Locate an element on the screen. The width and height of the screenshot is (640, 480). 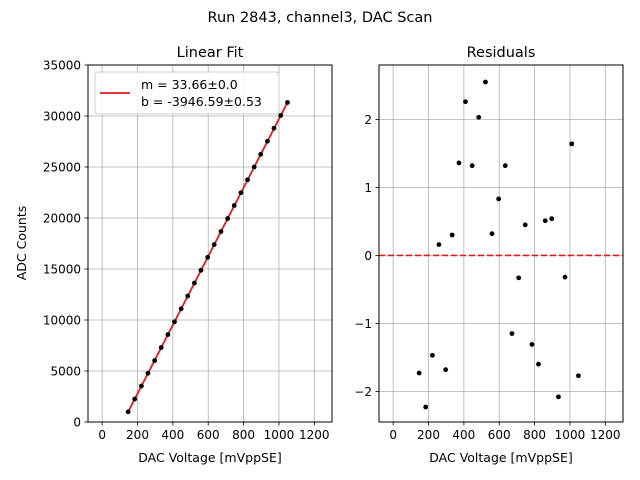
linear-fit-y-axis-label: ADC Counts is located at coordinates (21, 243).